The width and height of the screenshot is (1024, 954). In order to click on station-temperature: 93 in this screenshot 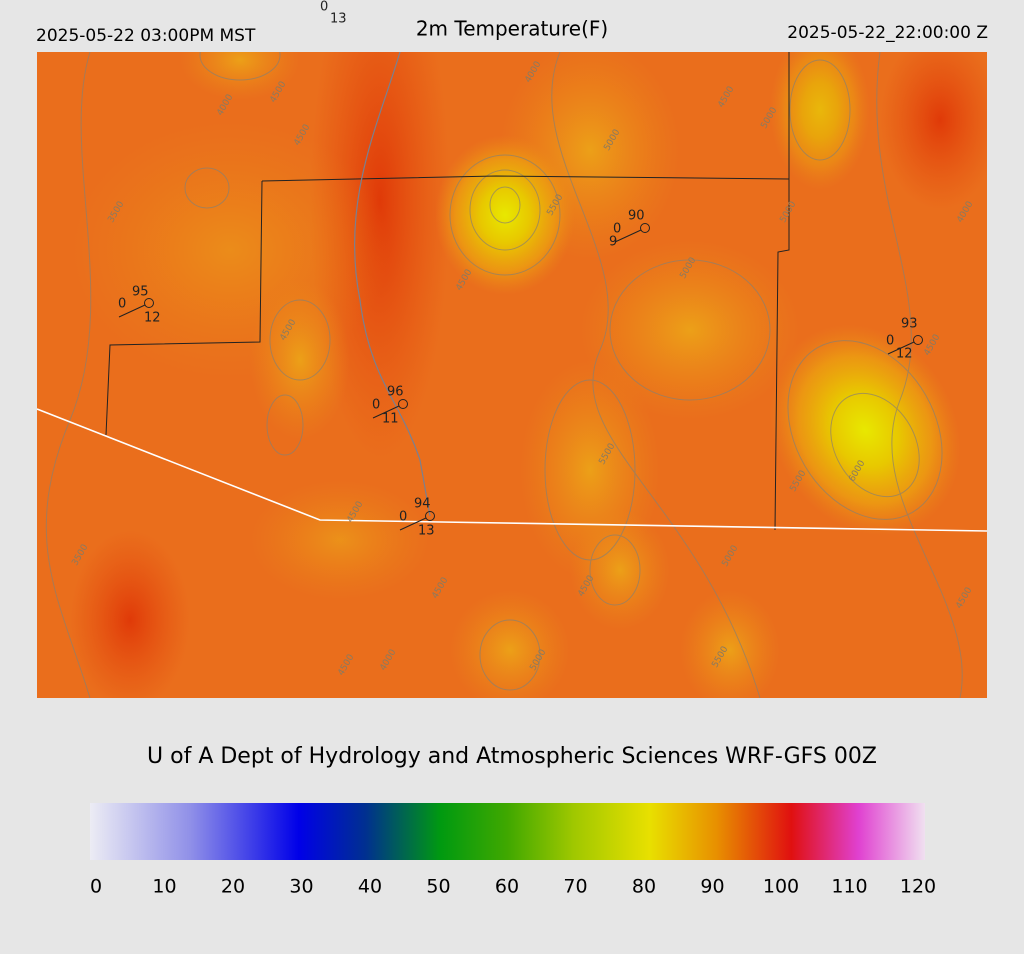, I will do `click(909, 324)`.